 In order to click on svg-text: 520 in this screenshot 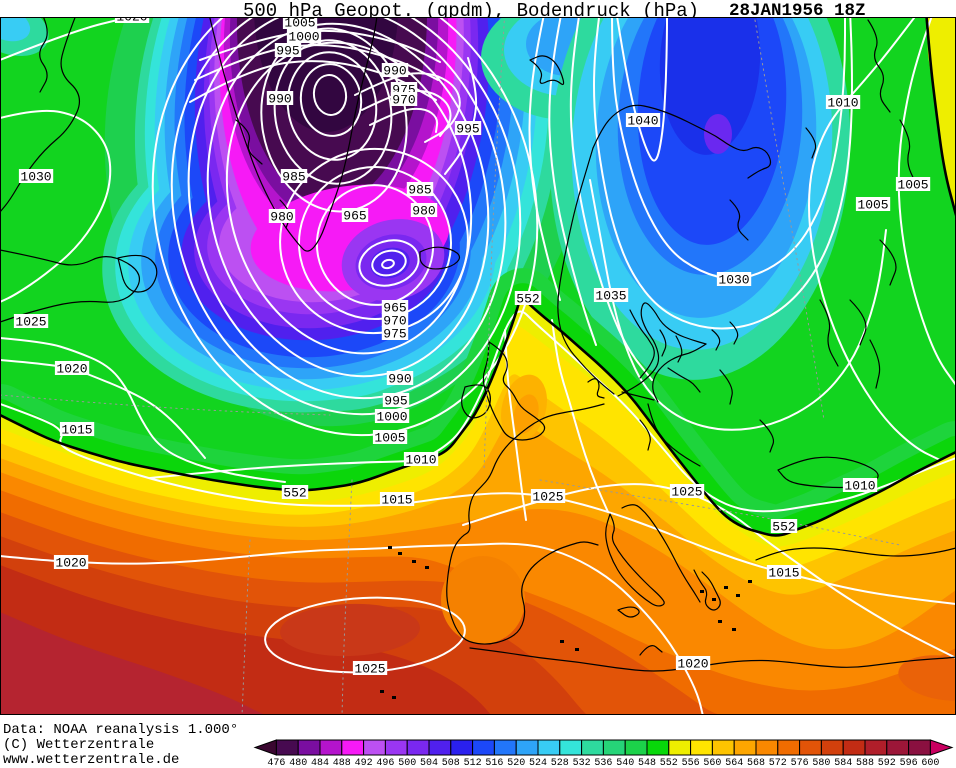, I will do `click(516, 763)`.